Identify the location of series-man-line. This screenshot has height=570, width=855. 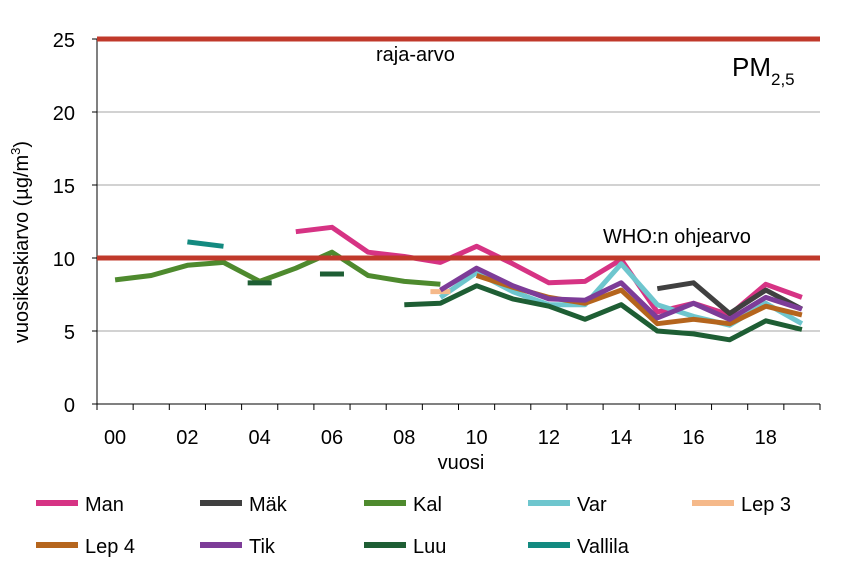
(549, 271).